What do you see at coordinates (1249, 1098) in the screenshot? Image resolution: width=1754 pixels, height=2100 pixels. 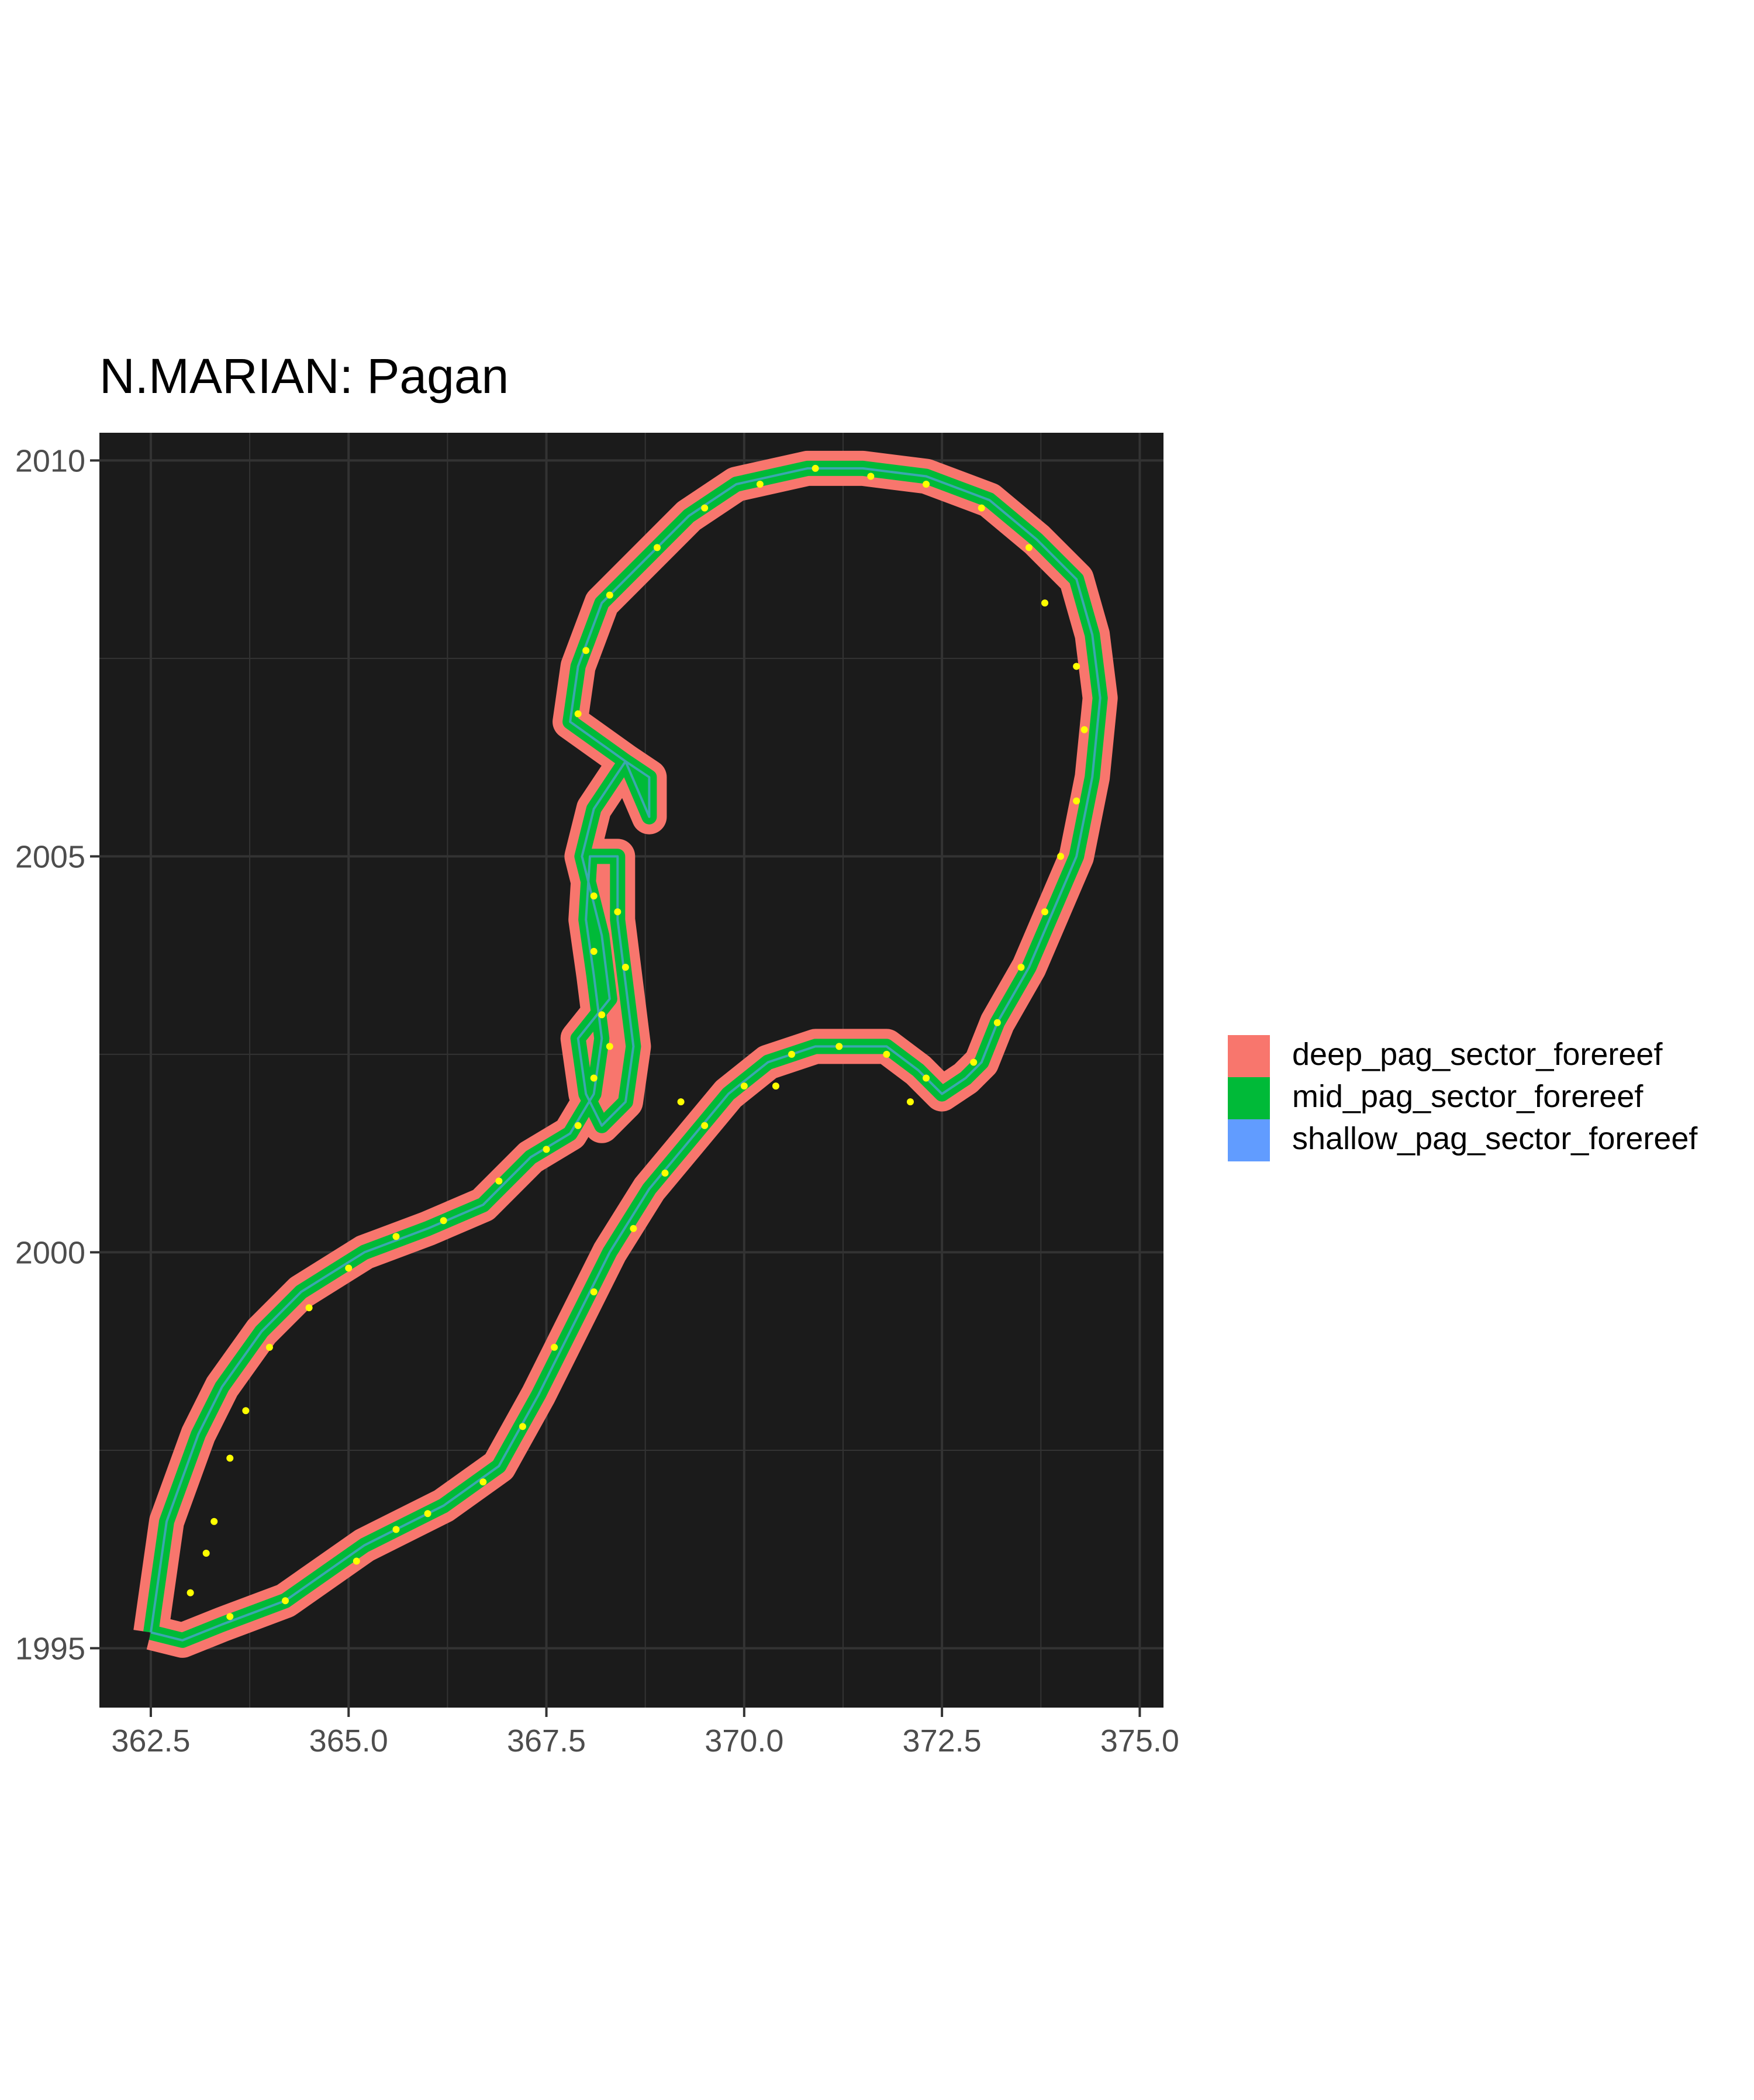 I see `legend-key-mid` at bounding box center [1249, 1098].